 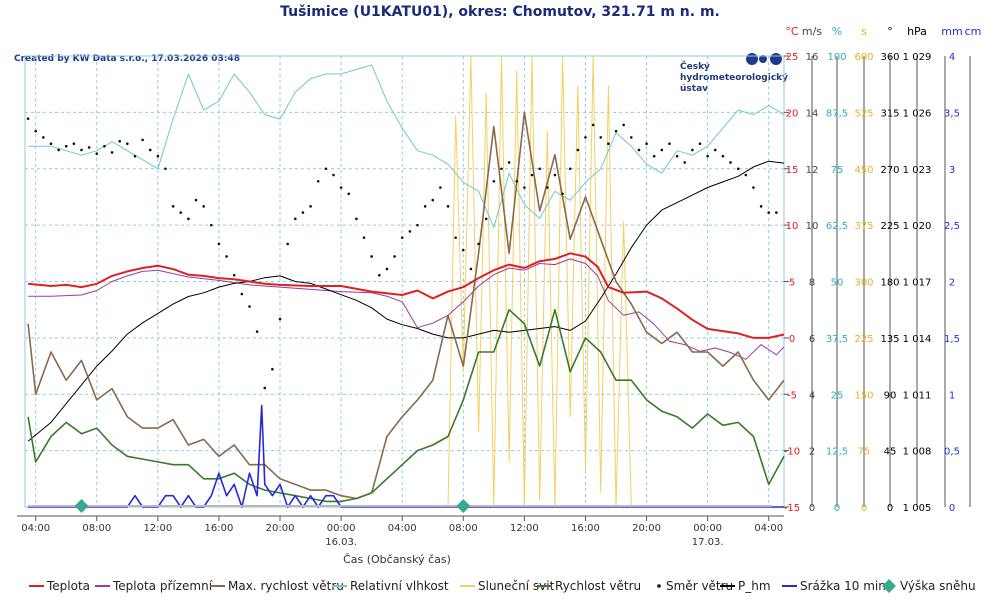 What do you see at coordinates (507, 586) in the screenshot?
I see `legend-item-slunecni-svit: Sluneční svit` at bounding box center [507, 586].